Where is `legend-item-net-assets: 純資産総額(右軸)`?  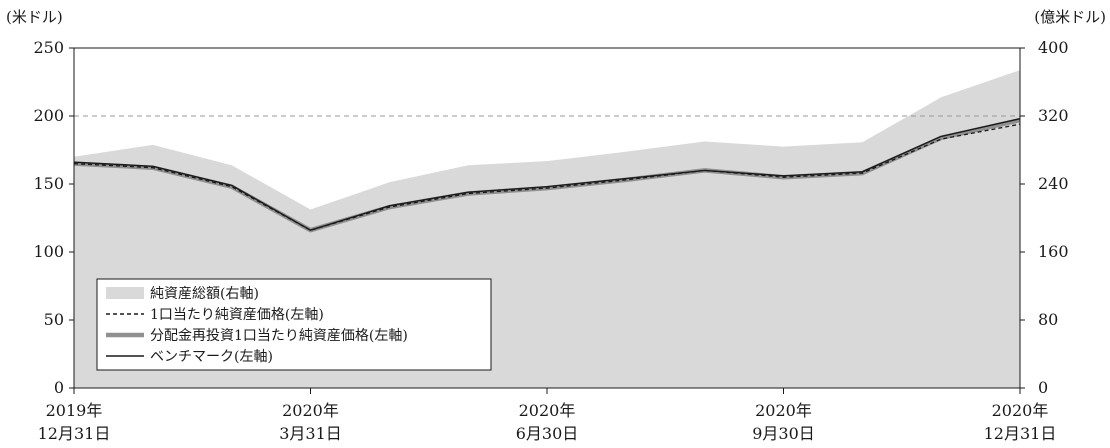 legend-item-net-assets: 純資産総額(右軸) is located at coordinates (182, 294).